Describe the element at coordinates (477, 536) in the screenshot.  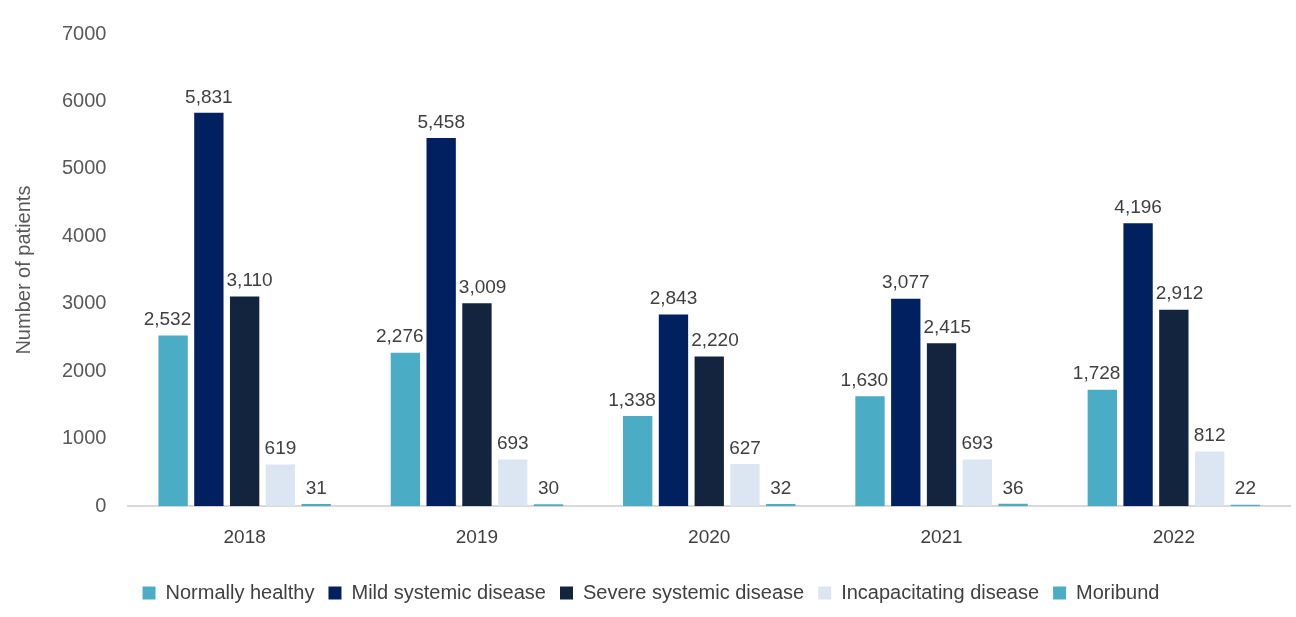
I see `x-tick-label: 2019` at that location.